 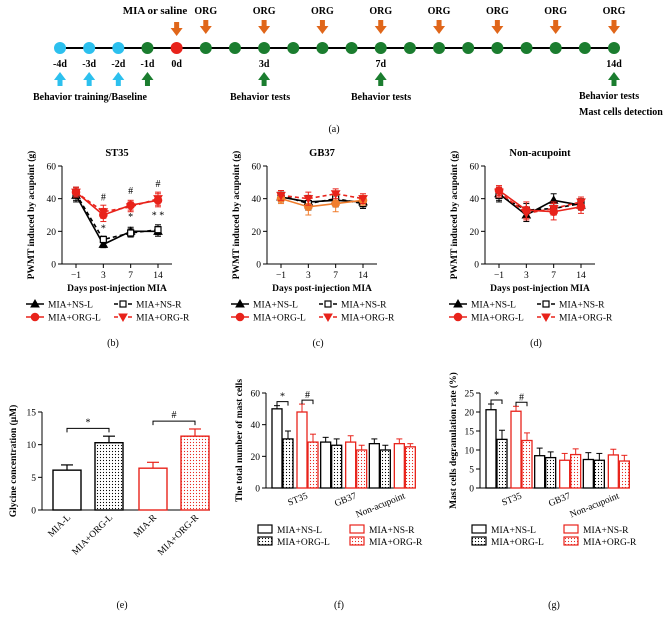 What do you see at coordinates (540, 153) in the screenshot?
I see `chart-title: Non-acupoint` at bounding box center [540, 153].